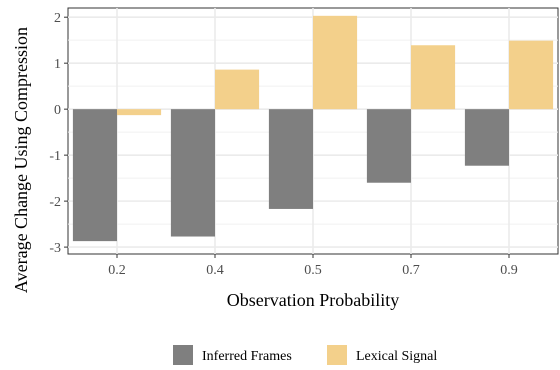 The image size is (560, 370). Describe the element at coordinates (337, 355) in the screenshot. I see `legend-swatch-lexical-signal` at that location.